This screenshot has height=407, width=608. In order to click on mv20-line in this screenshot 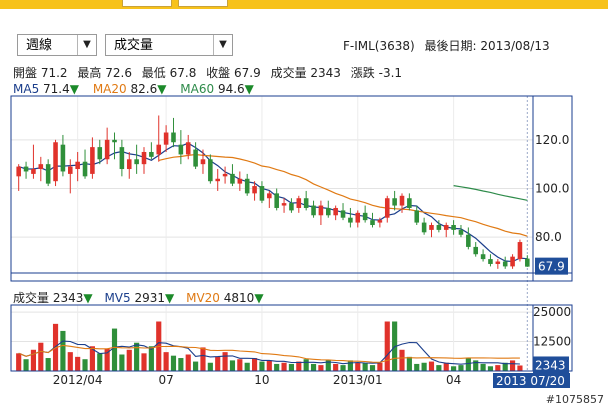, I will do `click(269, 353)`.